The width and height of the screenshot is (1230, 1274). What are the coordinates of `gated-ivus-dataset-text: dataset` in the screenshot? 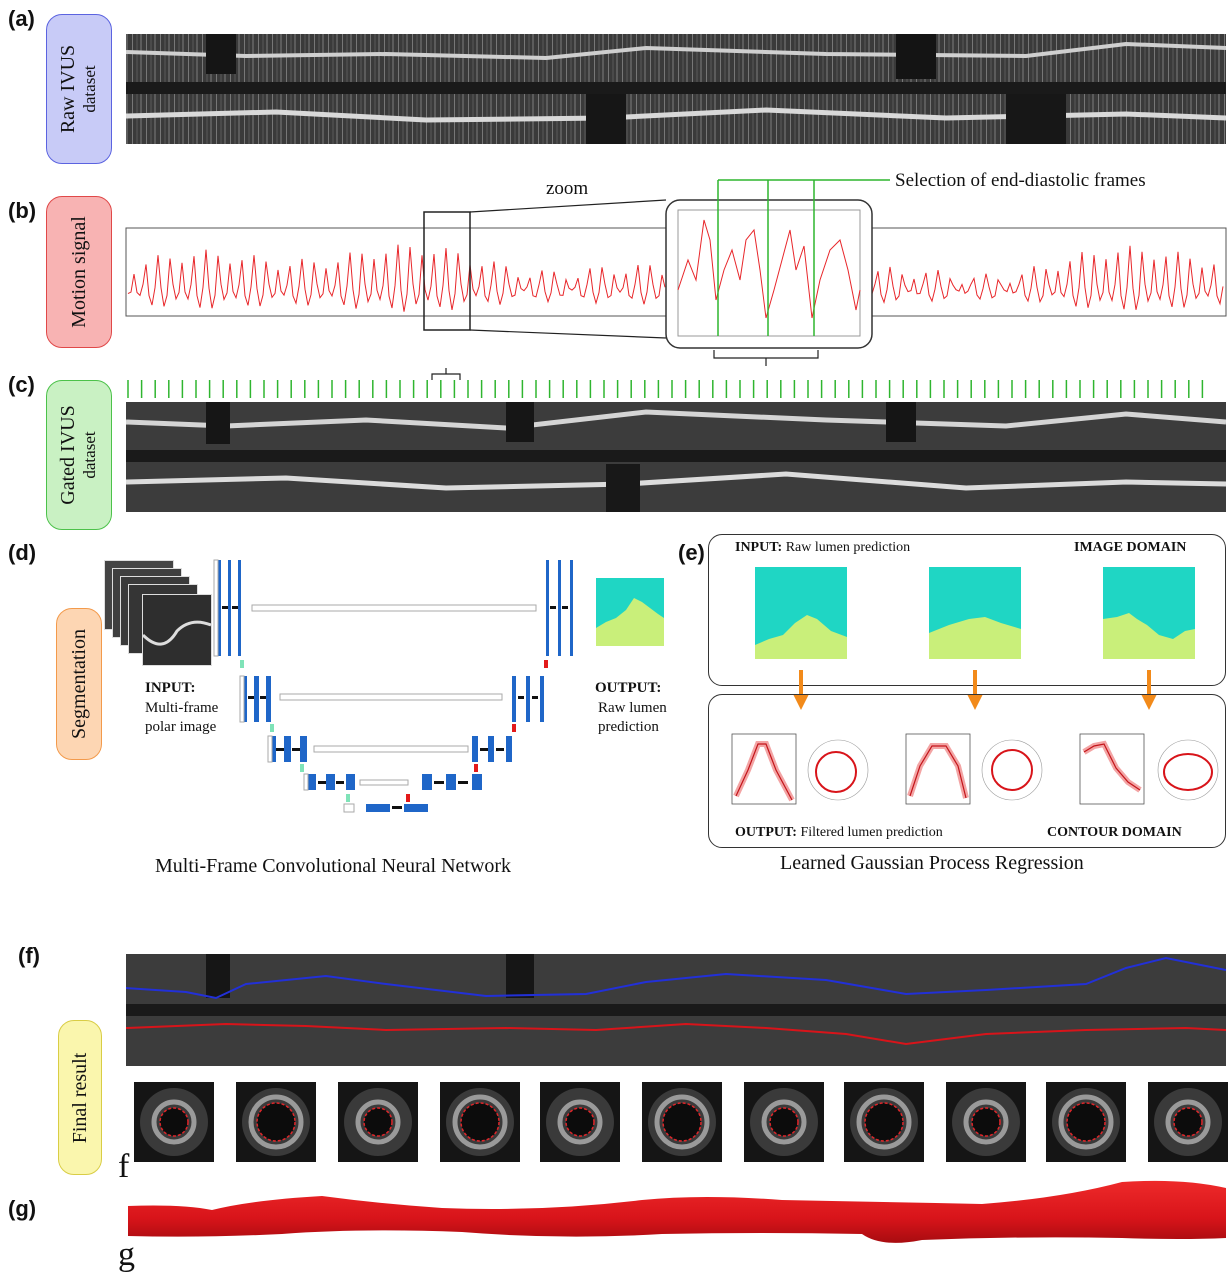 It's located at (89, 455).